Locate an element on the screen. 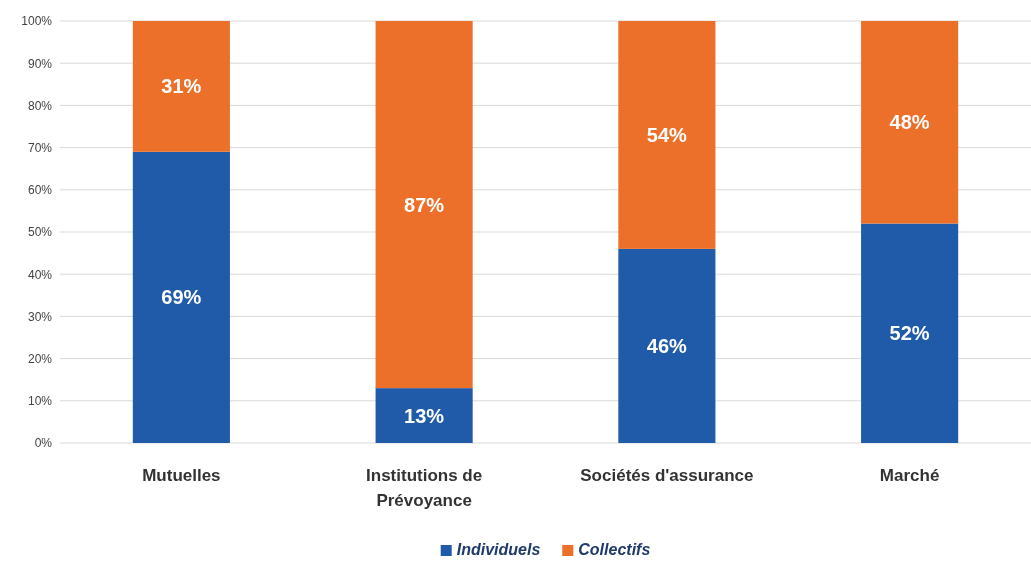 This screenshot has width=1031, height=567. data-label: 46% is located at coordinates (667, 345).